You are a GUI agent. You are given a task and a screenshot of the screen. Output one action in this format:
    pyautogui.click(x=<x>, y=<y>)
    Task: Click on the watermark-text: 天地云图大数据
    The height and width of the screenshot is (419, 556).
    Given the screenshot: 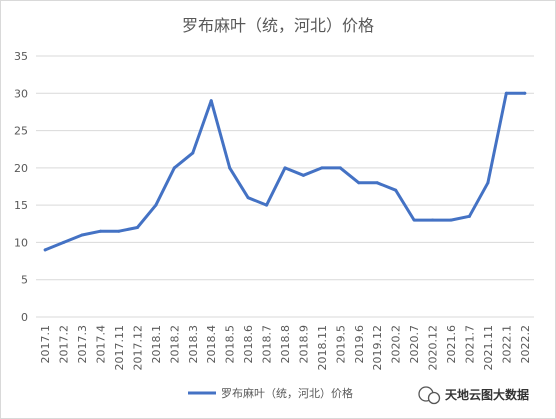 What is the action you would take?
    pyautogui.click(x=487, y=394)
    